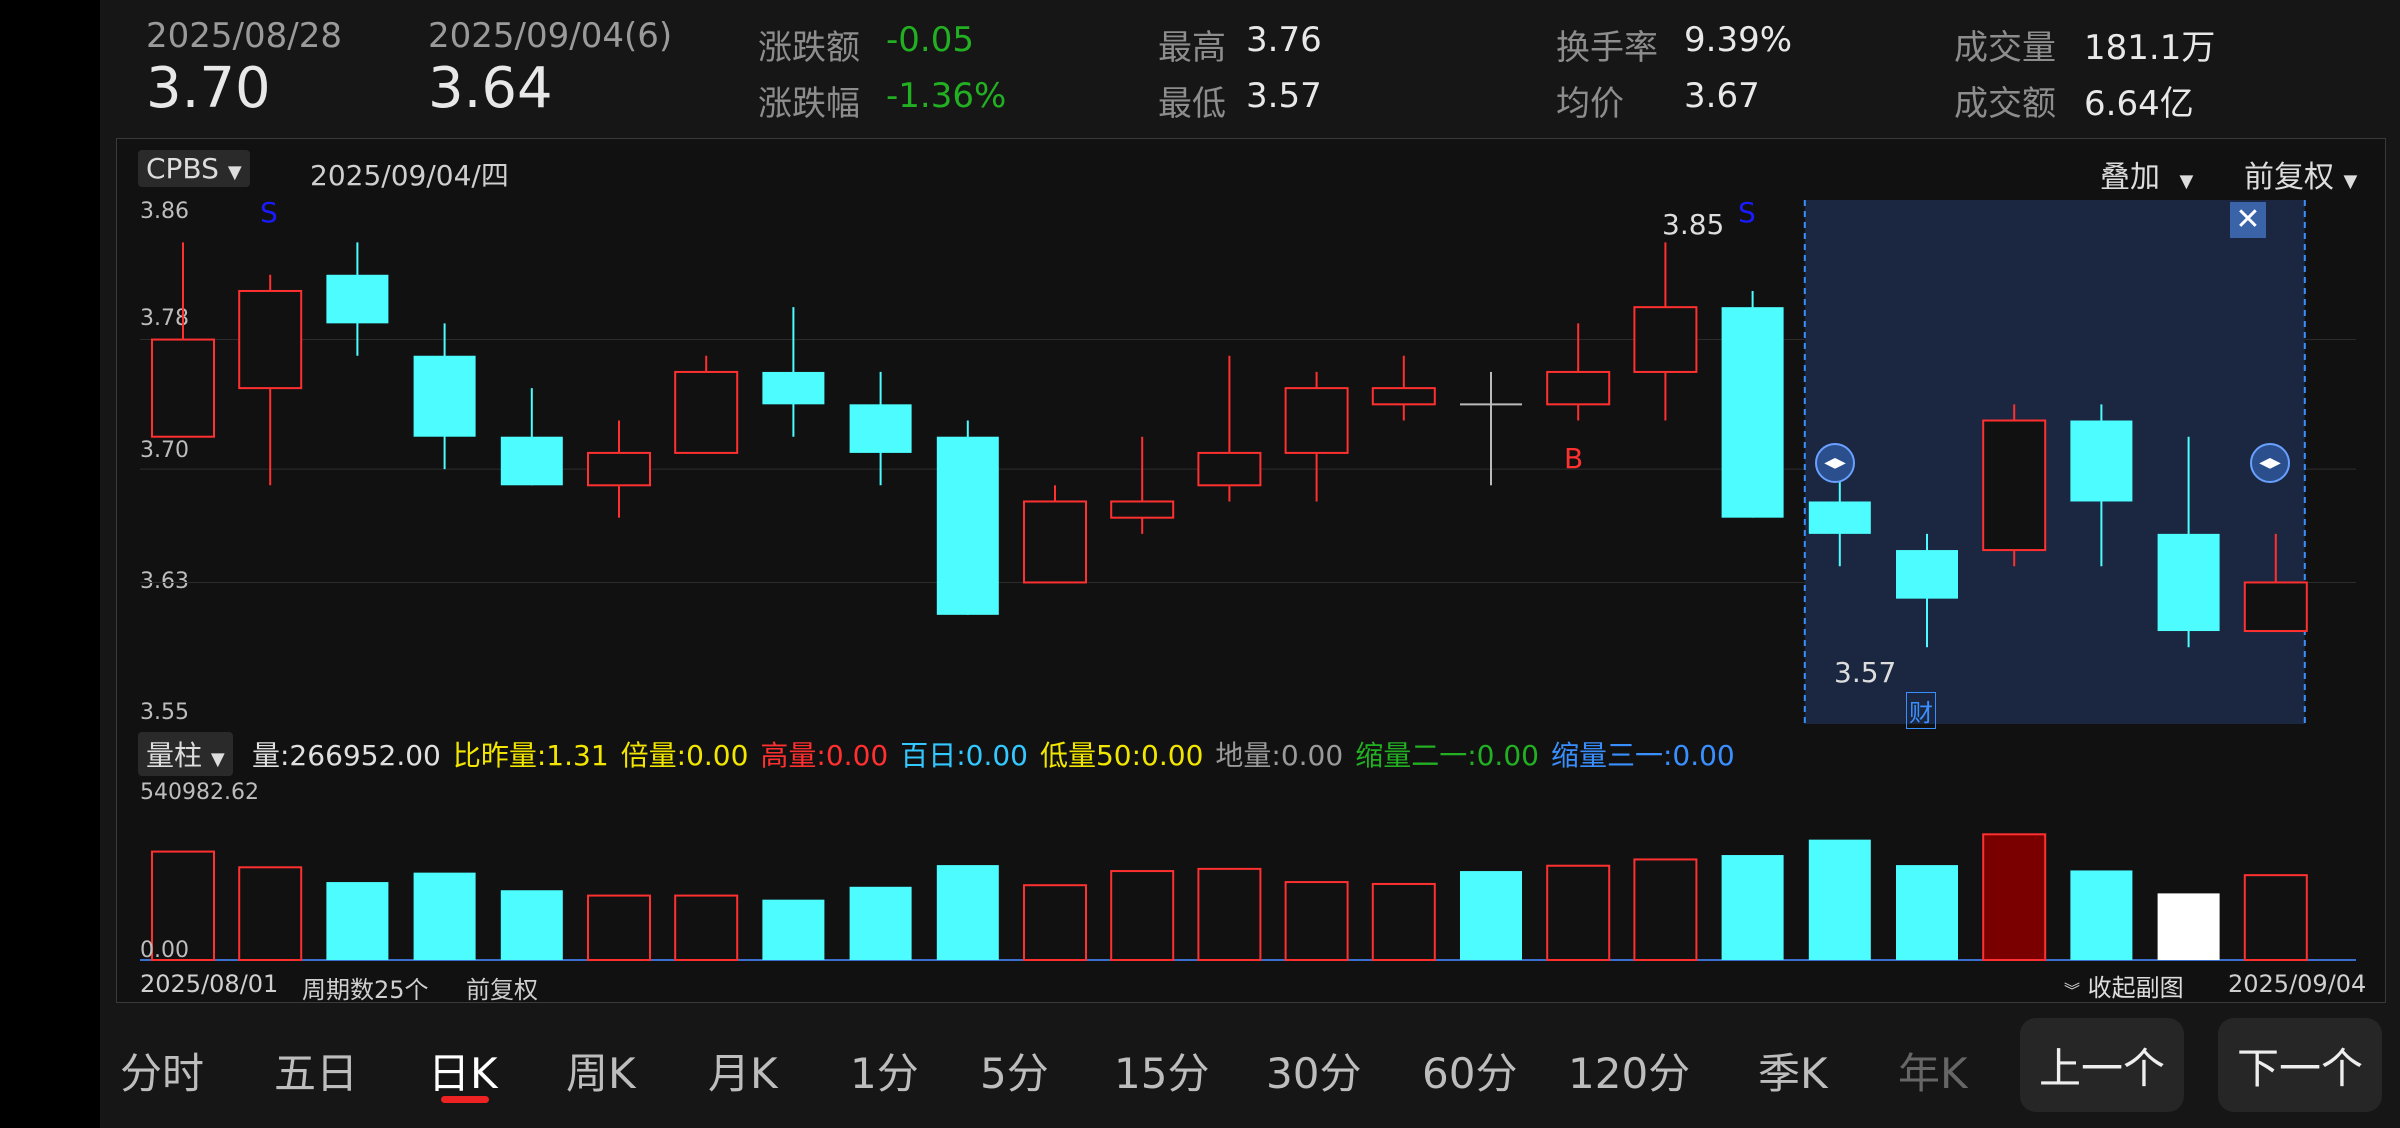 This screenshot has width=2400, height=1128. Describe the element at coordinates (1314, 1073) in the screenshot. I see `tab-8: 30分` at that location.